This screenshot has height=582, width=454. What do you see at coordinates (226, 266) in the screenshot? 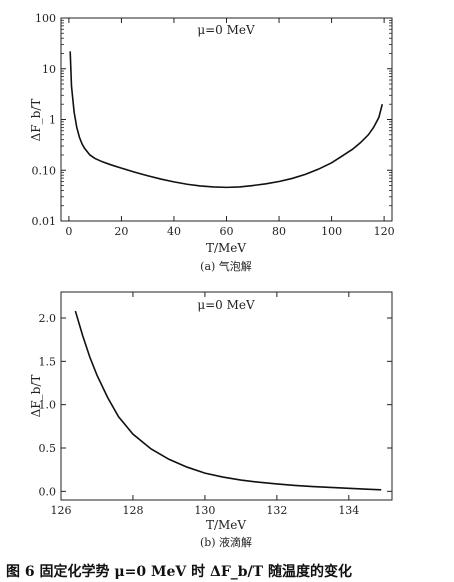
I see `subcaption-a: (a) 气泡解` at bounding box center [226, 266].